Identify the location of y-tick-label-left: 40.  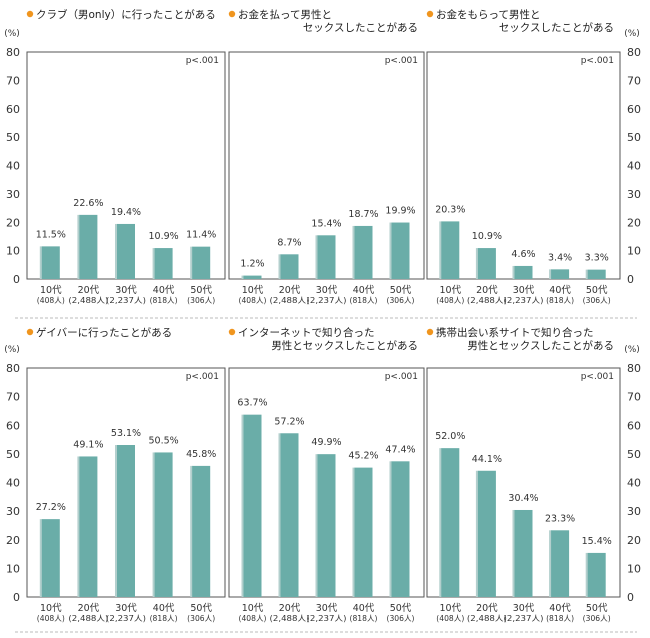
(13, 483).